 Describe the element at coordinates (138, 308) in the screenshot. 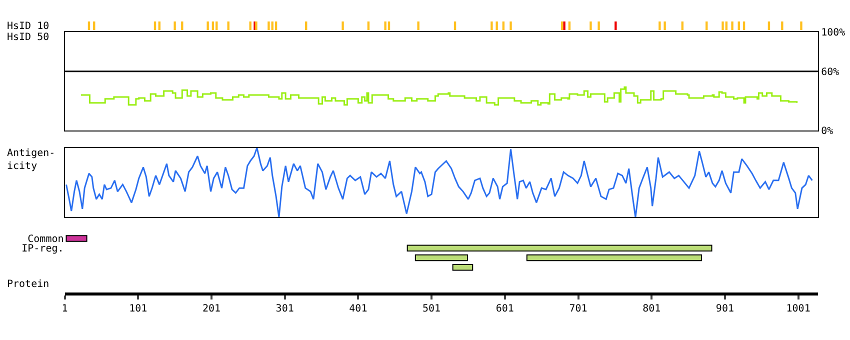

I see `x-tick-label: 101` at that location.